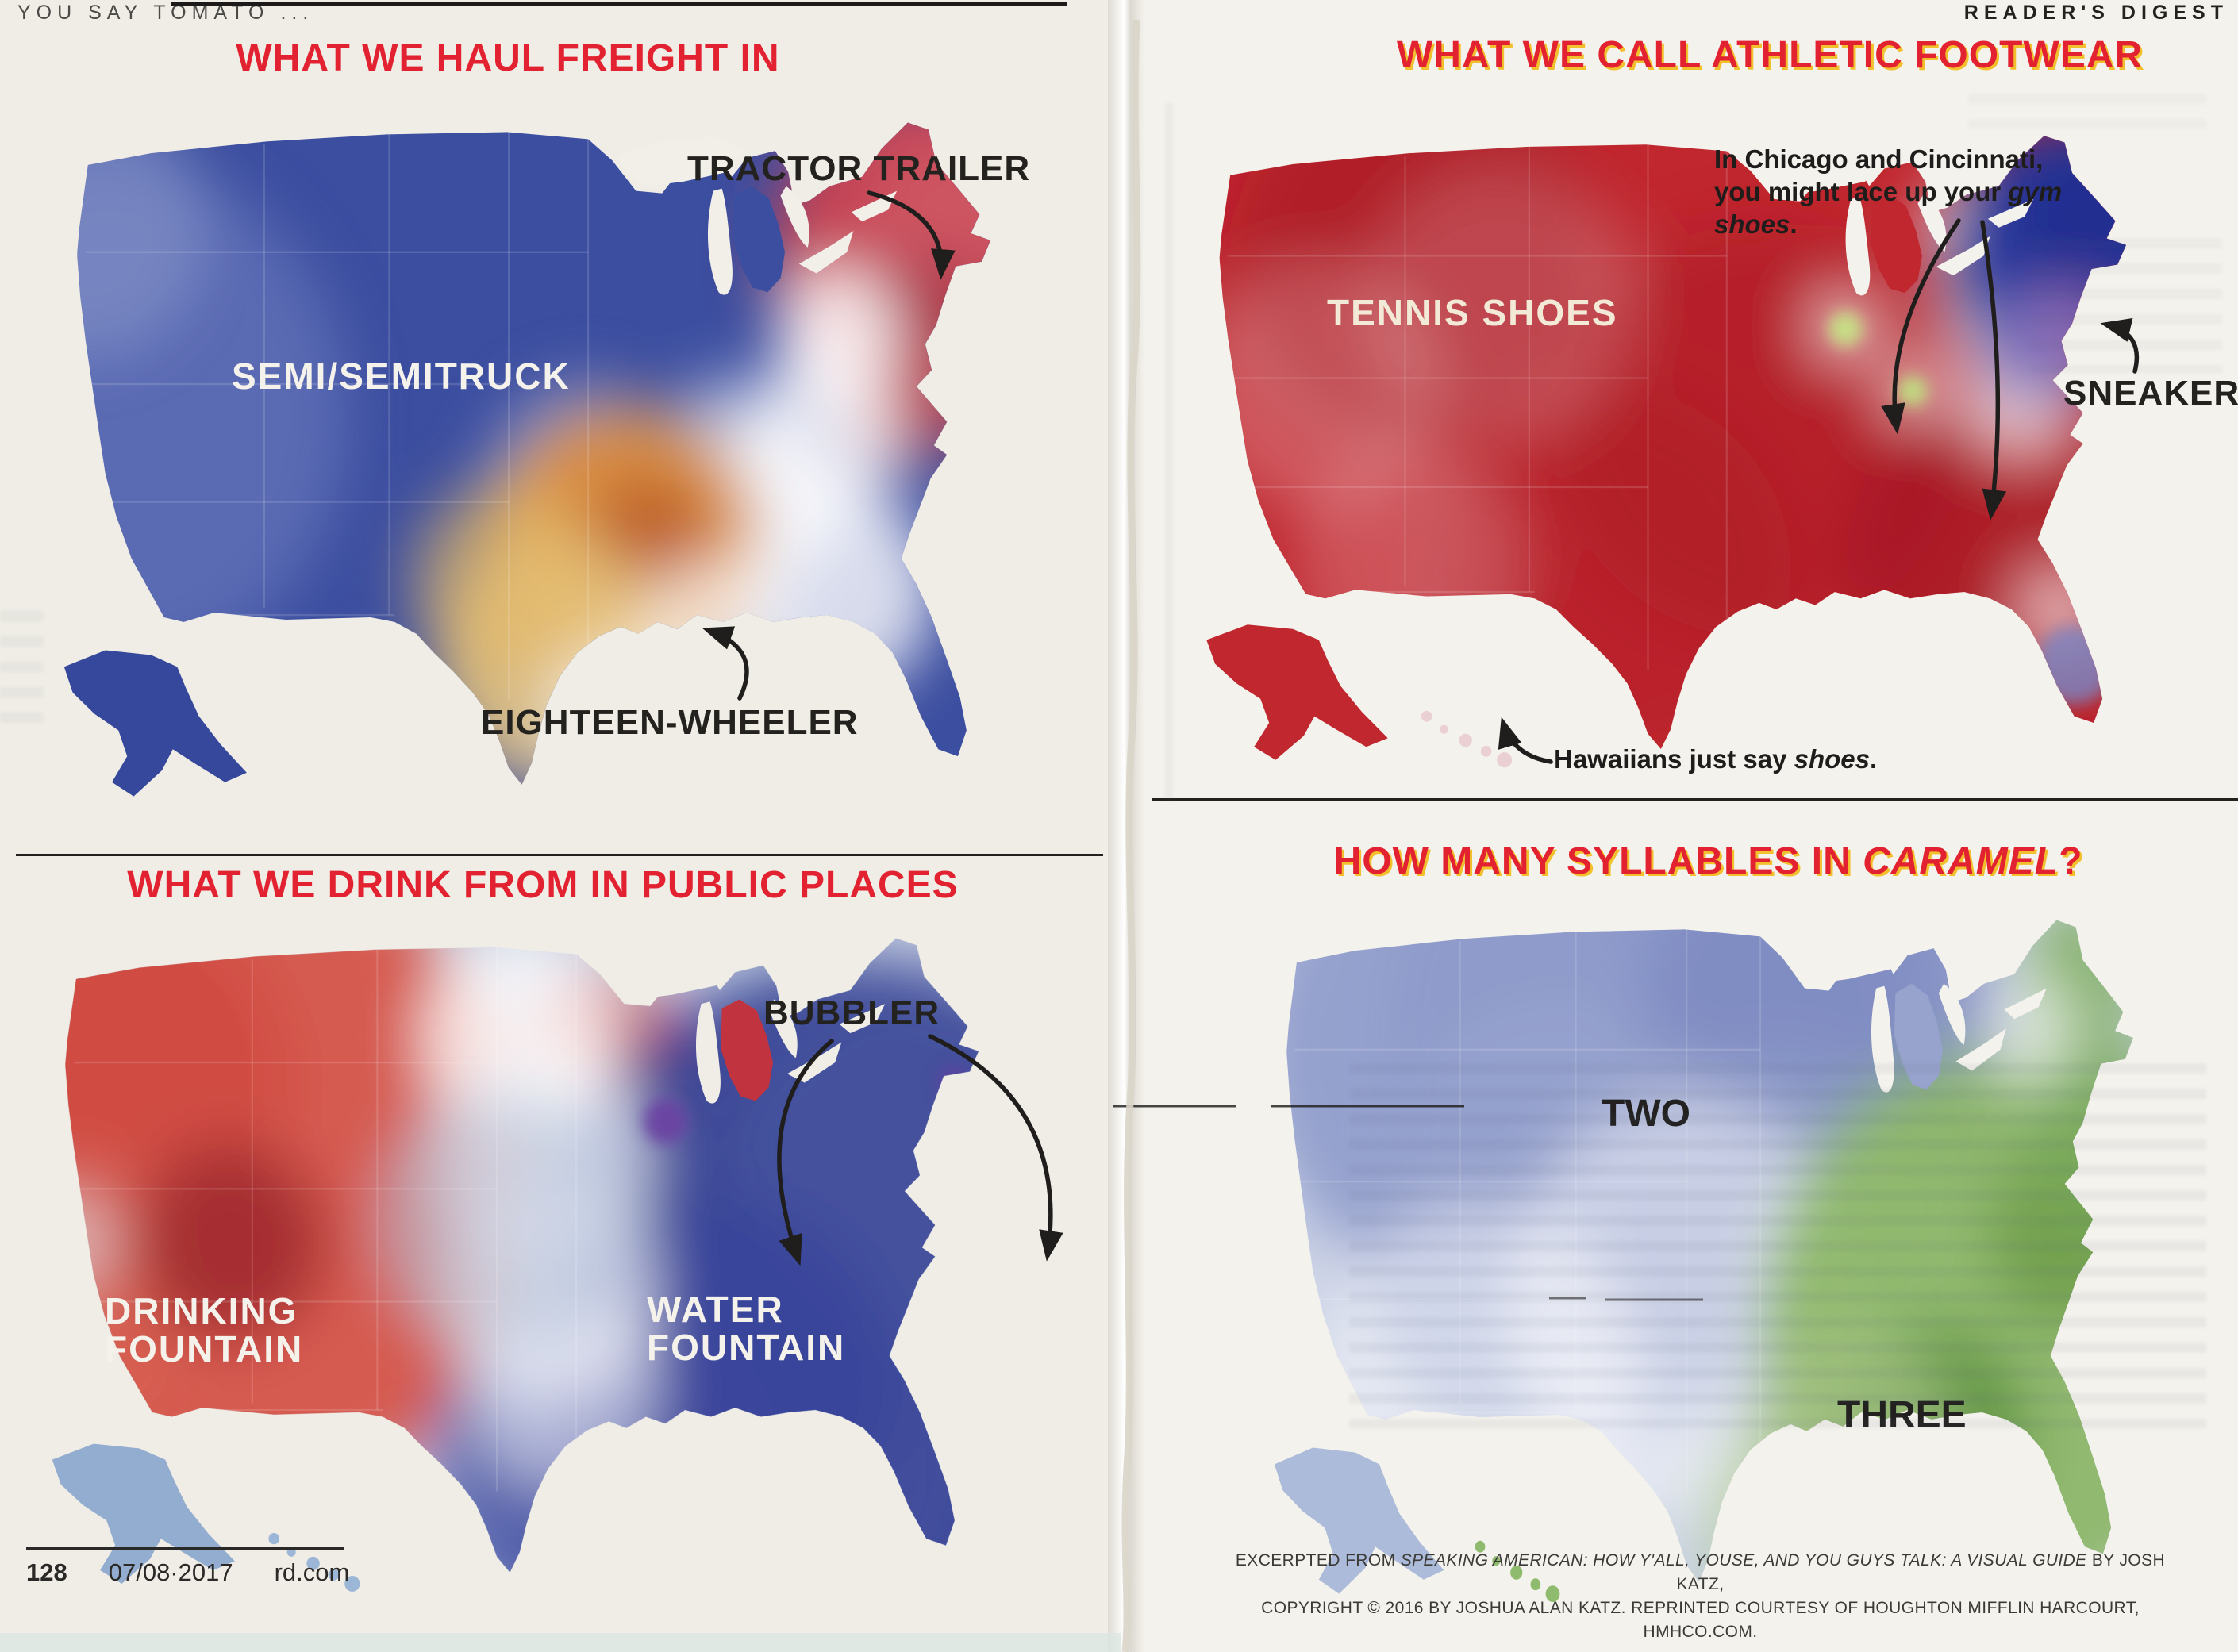 This screenshot has height=1652, width=2238. What do you see at coordinates (185, 1548) in the screenshot?
I see `footer-rule` at bounding box center [185, 1548].